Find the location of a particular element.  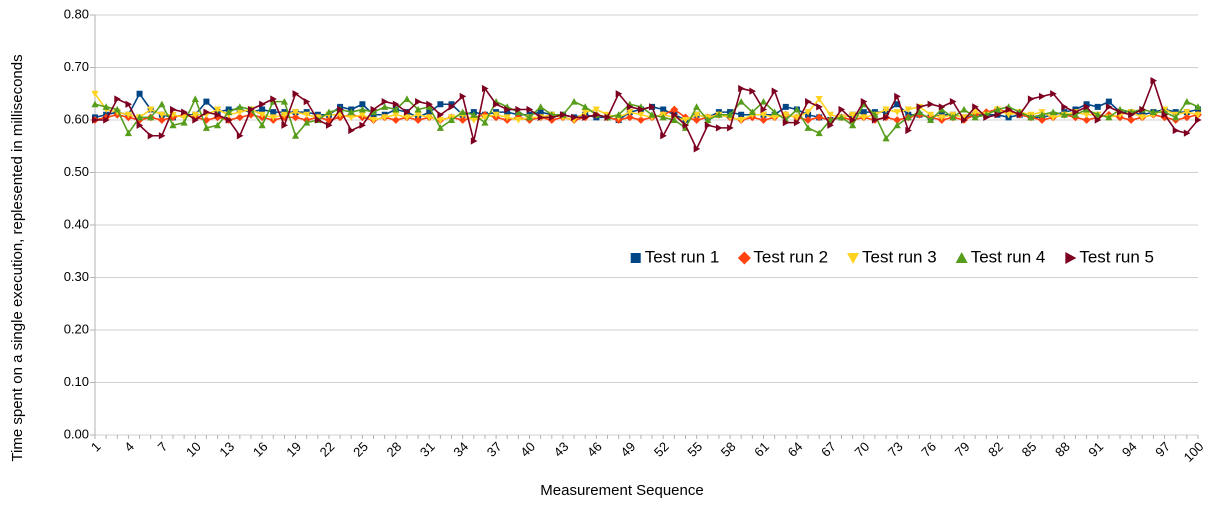

x-tick-label: 4 is located at coordinates (129, 447).